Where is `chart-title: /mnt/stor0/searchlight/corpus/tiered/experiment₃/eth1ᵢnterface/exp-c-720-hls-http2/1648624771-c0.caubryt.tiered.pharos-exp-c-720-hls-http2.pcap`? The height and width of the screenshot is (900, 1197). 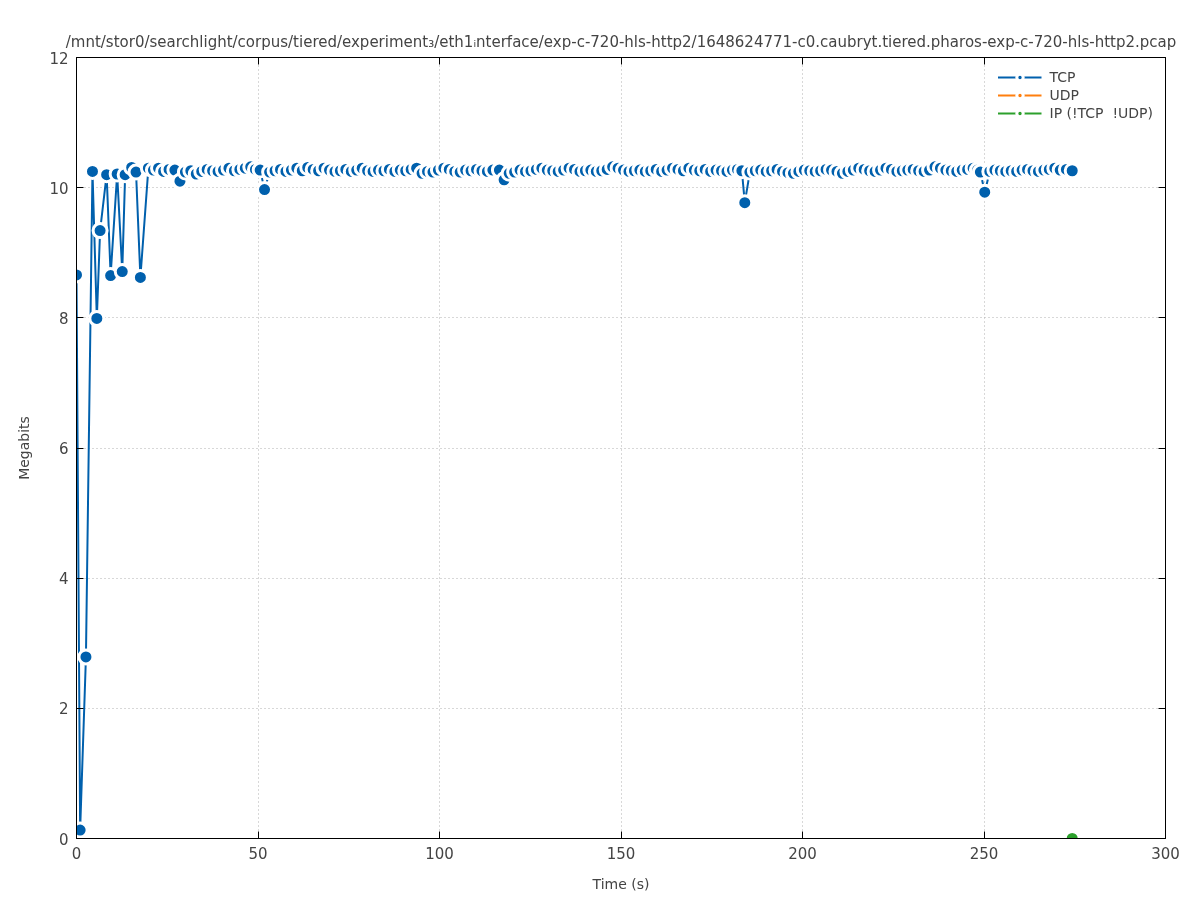
chart-title: /mnt/stor0/searchlight/corpus/tiered/experiment₃/eth1ᵢnterface/exp-c-720-hls-http2/1648624771-c0.caubryt.tiered.pharos-exp-c-720-hls-http2.pcap is located at coordinates (621, 41).